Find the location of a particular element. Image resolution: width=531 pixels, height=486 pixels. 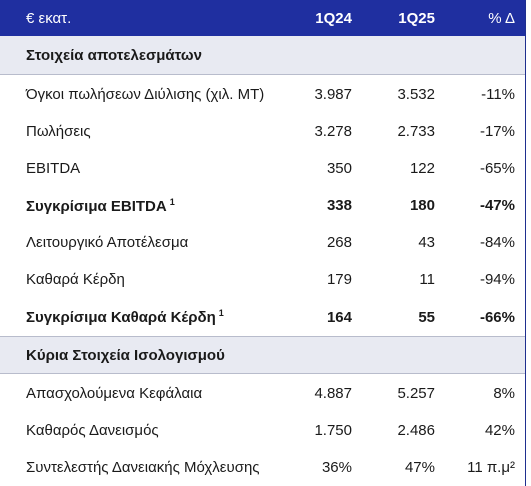

section-title: Κύρια Στοιχεία Ισολογισμού is located at coordinates (125, 355).